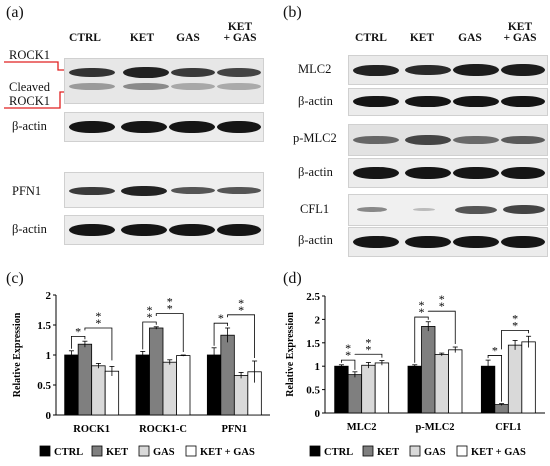 The height and width of the screenshot is (466, 550). What do you see at coordinates (29, 126) in the screenshot?
I see `panel-a-row-actin-1: β-actin` at bounding box center [29, 126].